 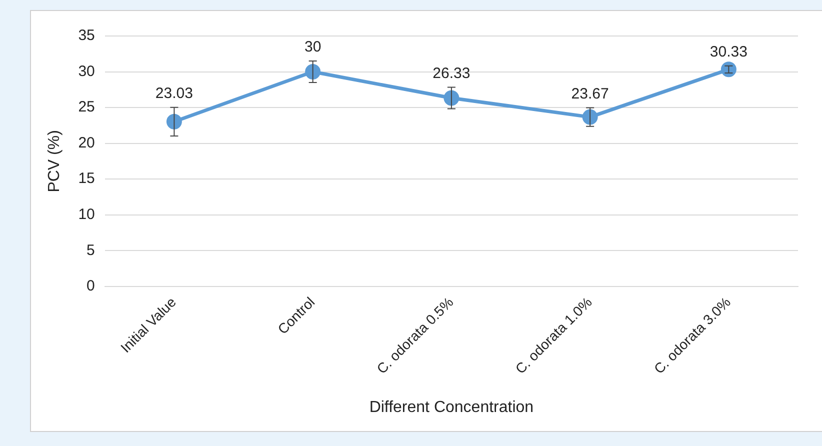 I want to click on data-label: 23.67, so click(x=590, y=93).